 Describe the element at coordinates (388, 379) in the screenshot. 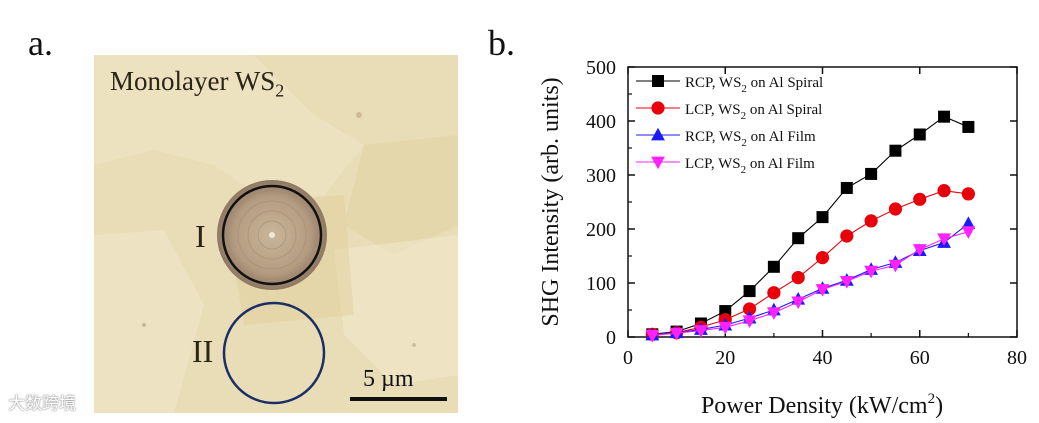

I see `scale-bar-label: 5 µm` at that location.